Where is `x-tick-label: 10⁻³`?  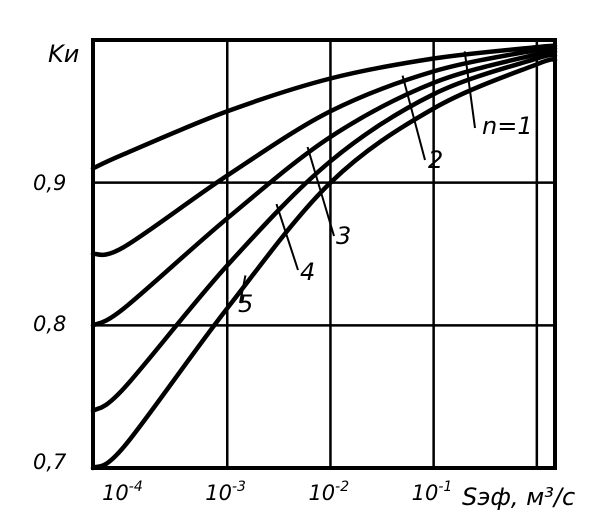 x-tick-label: 10⁻³ is located at coordinates (225, 492).